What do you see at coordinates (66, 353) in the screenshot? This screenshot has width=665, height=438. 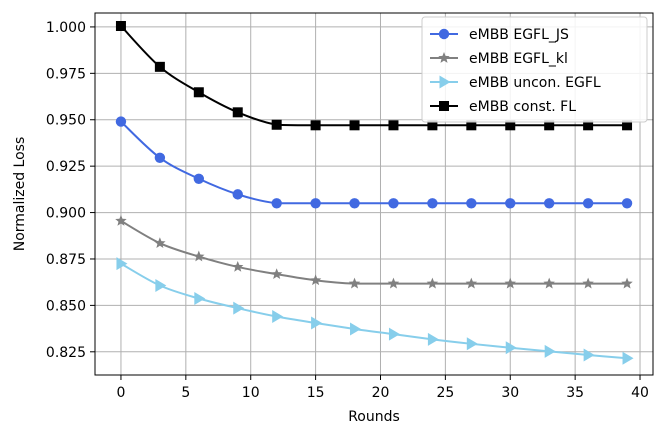 I see `y-tick-label: 0.825` at bounding box center [66, 353].